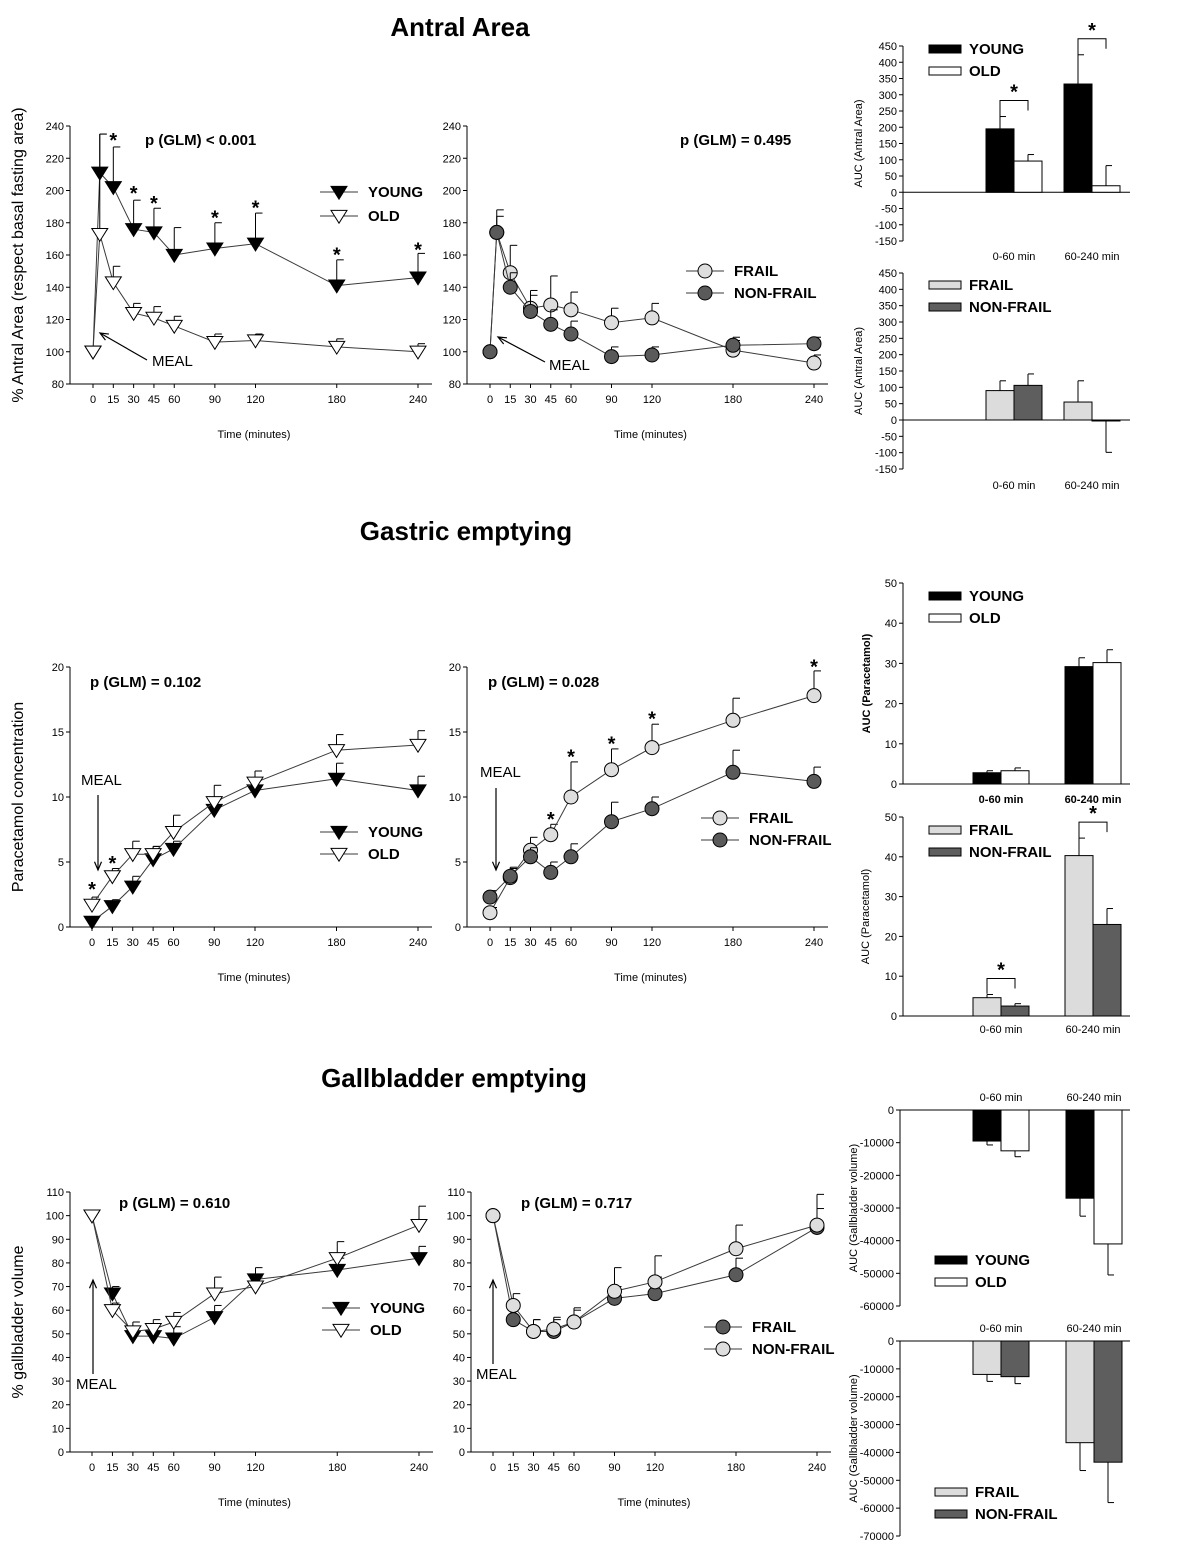 The height and width of the screenshot is (1544, 1184). What do you see at coordinates (454, 1078) in the screenshot?
I see `section-title-gallbladder-emptying: Gallbladder emptying` at bounding box center [454, 1078].